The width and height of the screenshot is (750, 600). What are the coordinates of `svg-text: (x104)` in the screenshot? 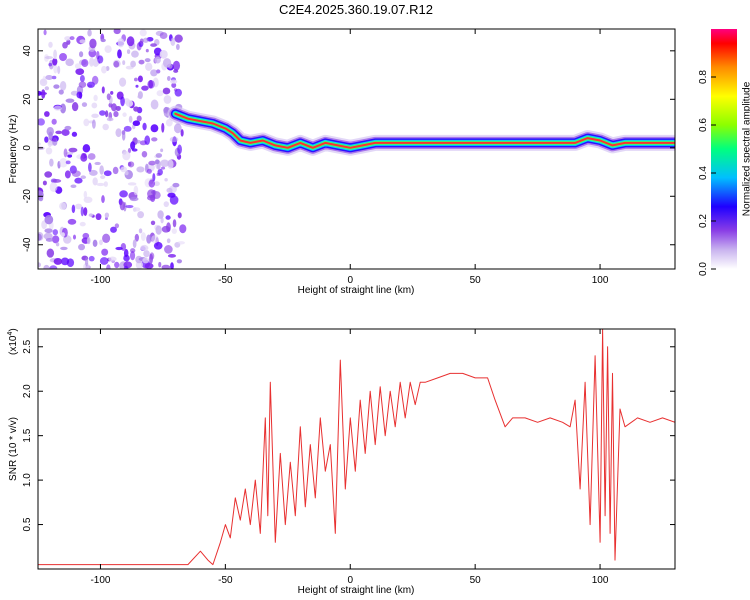 It's located at (13, 341).